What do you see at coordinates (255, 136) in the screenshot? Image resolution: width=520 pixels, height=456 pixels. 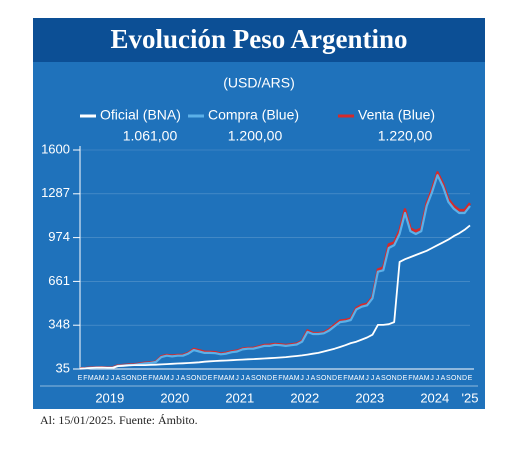 I see `legend-value: 1.200,00` at bounding box center [255, 136].